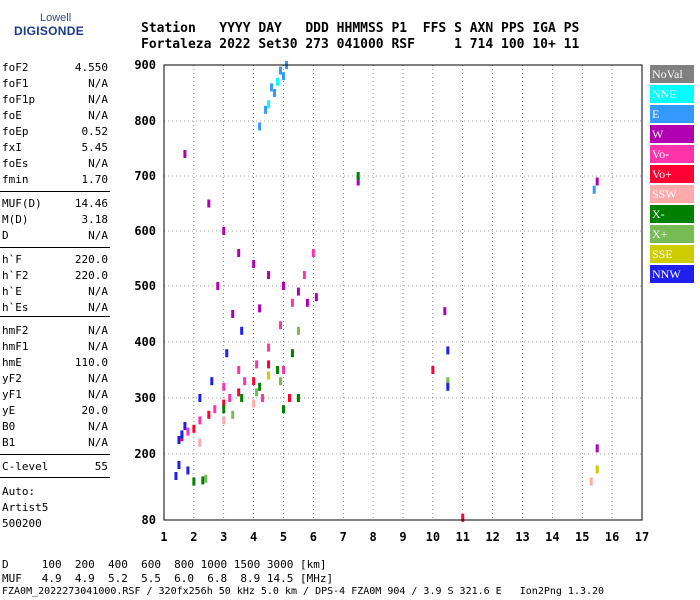 The width and height of the screenshot is (700, 600). Describe the element at coordinates (672, 74) in the screenshot. I see `legend-item: NoVal` at that location.